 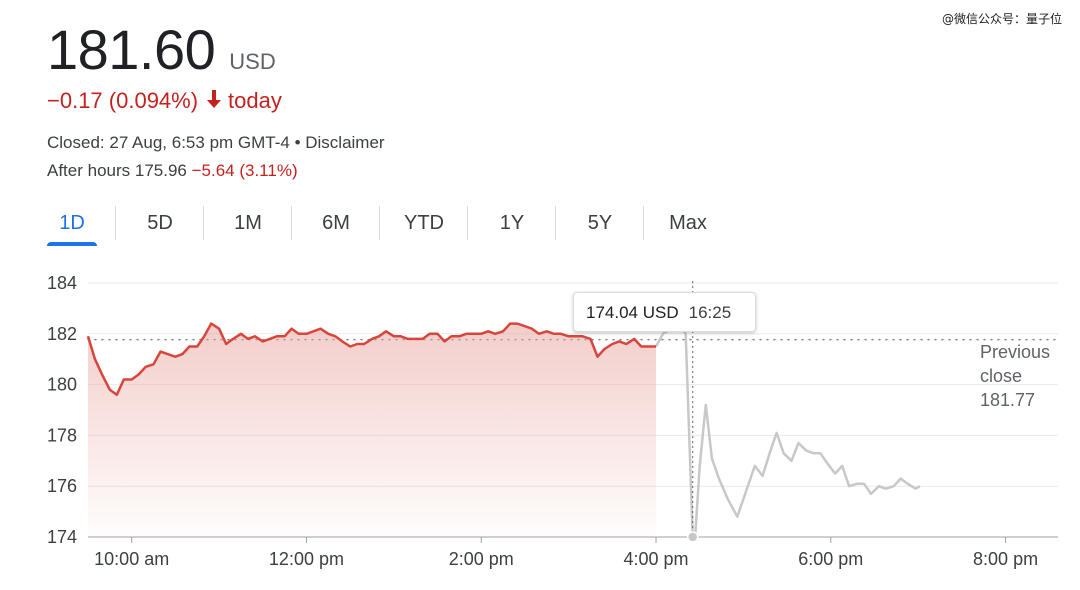 I want to click on range-tabs: 1D 5D 1M 6M YTD 1Y 5Y Max, so click(x=389, y=226).